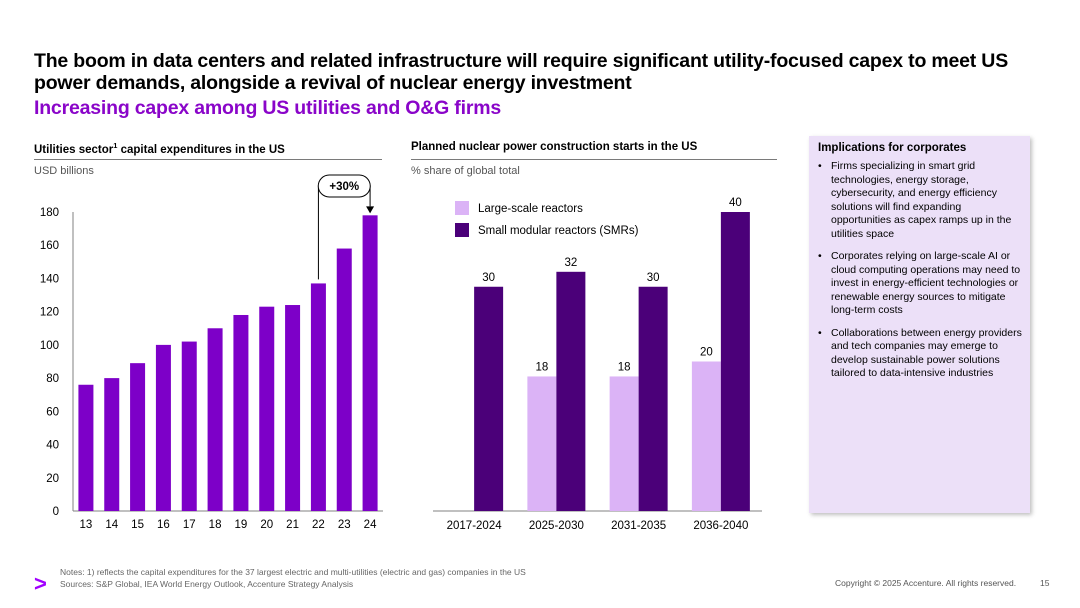 The width and height of the screenshot is (1080, 608). Describe the element at coordinates (208, 159) in the screenshot. I see `left-chart-divider` at that location.